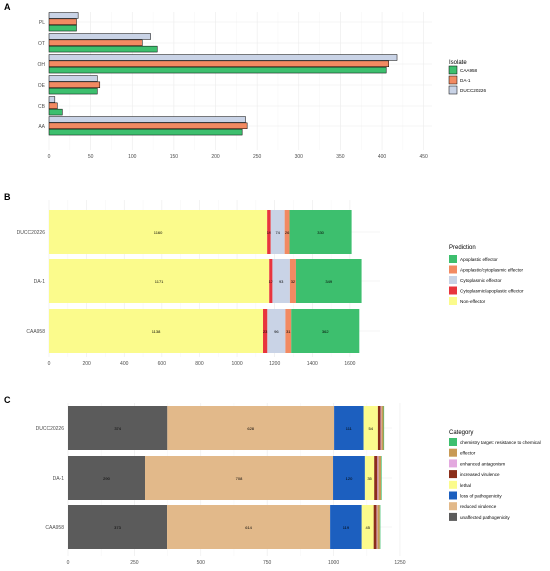 The width and height of the screenshot is (550, 571). I want to click on data-label: 362, so click(325, 331).